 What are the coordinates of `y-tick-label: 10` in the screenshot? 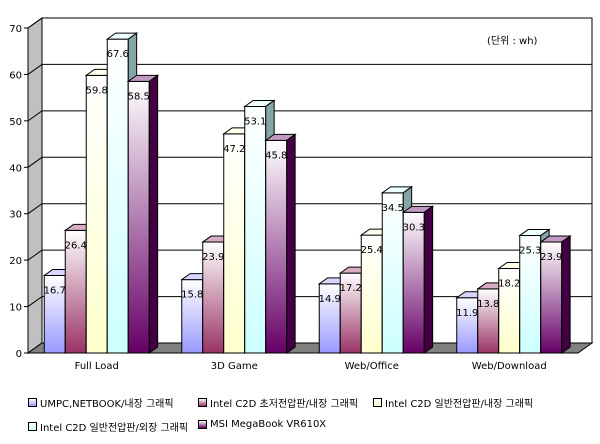 It's located at (15, 308).